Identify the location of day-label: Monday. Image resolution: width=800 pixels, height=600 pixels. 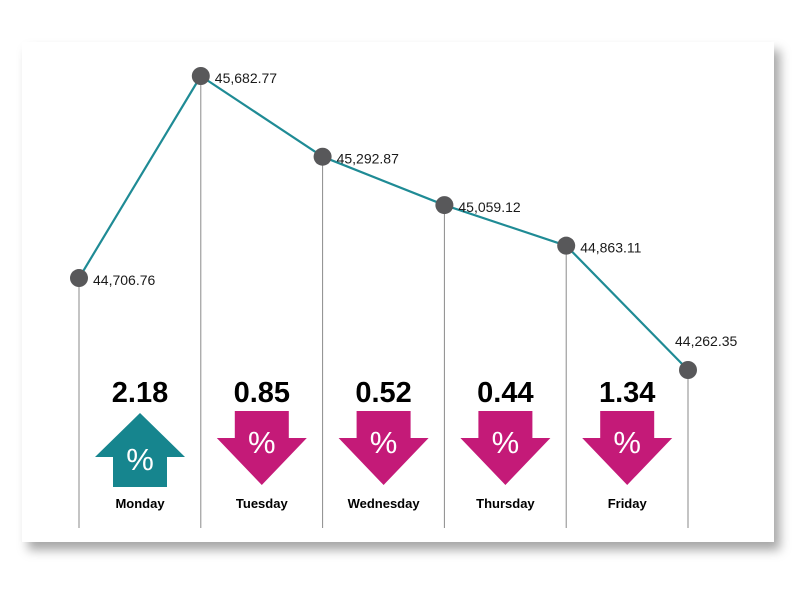
(140, 503).